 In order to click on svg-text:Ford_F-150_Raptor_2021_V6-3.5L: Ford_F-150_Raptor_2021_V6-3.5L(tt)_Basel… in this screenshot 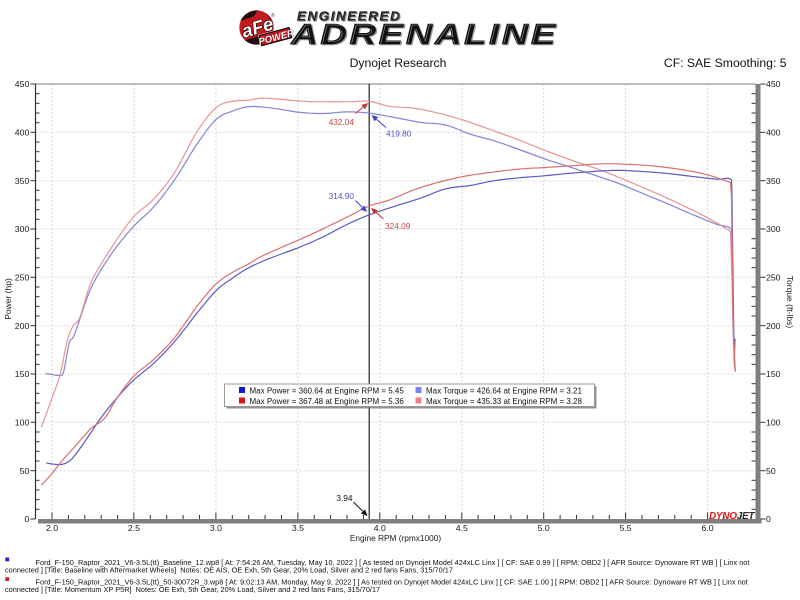, I will do `click(393, 562)`.